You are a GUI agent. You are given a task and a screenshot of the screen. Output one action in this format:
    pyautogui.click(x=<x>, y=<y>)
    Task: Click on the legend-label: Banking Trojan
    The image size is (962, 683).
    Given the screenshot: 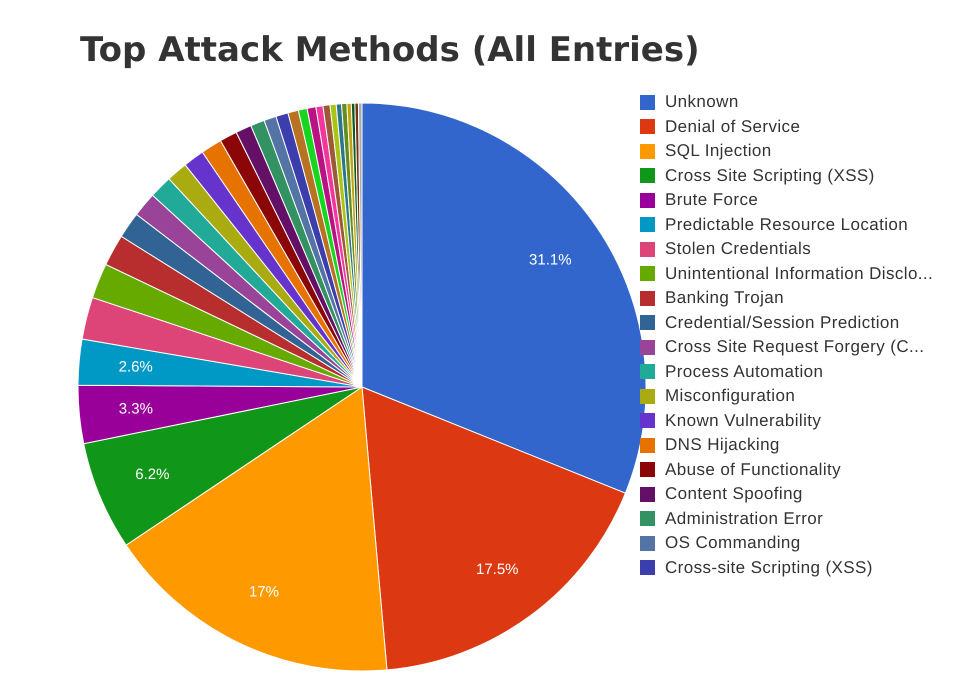 What is the action you would take?
    pyautogui.click(x=724, y=298)
    